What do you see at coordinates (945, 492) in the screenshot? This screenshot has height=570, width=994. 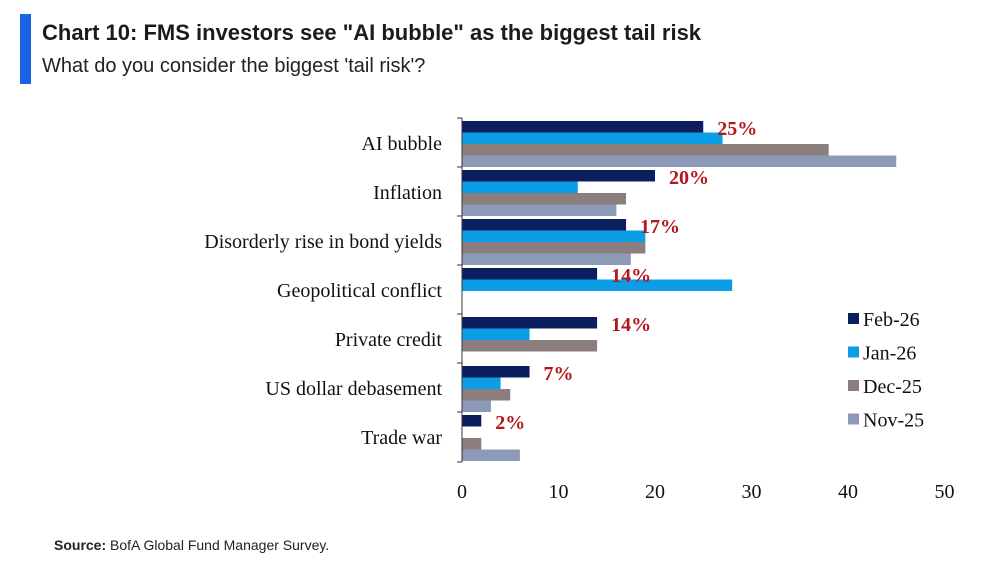 I see `x-tick-label: 50` at bounding box center [945, 492].